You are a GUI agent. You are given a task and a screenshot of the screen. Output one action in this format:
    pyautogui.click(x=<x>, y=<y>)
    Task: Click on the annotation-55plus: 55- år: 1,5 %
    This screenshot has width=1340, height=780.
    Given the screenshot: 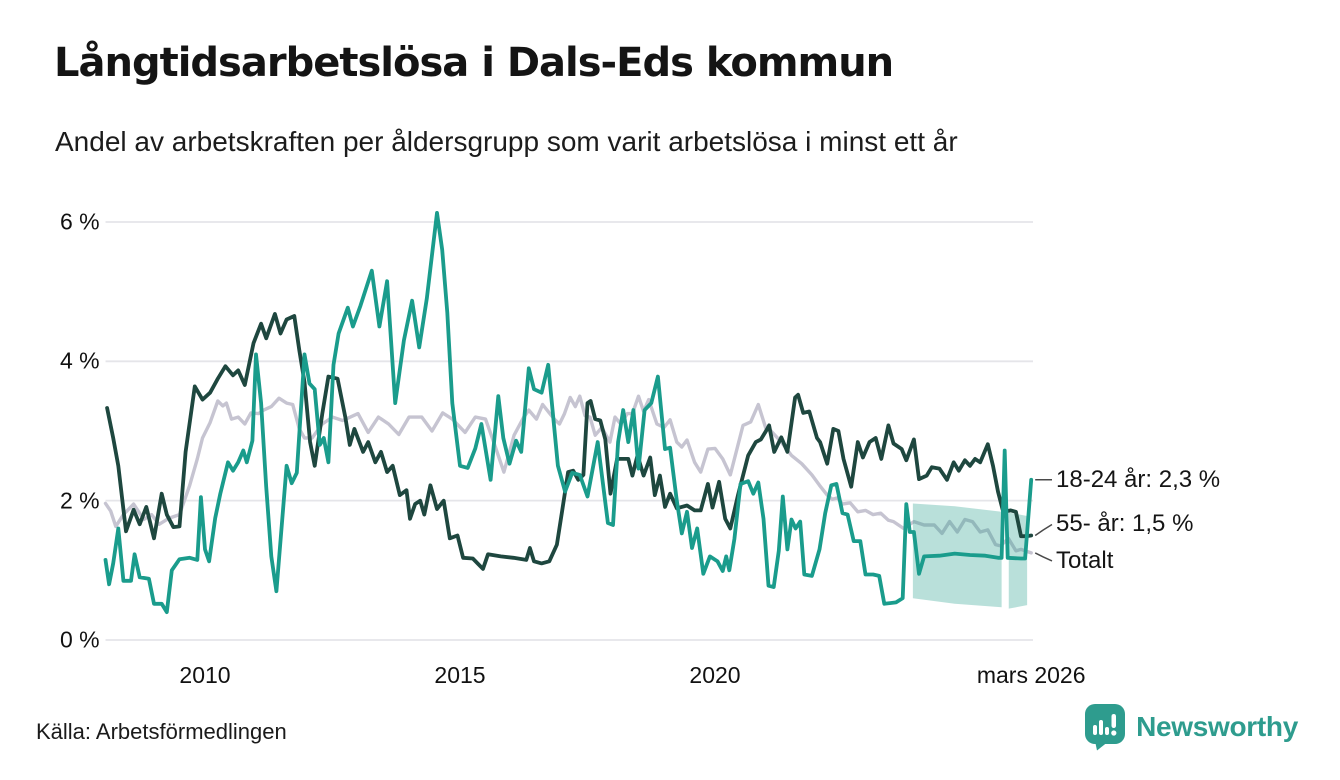 What is the action you would take?
    pyautogui.click(x=1125, y=524)
    